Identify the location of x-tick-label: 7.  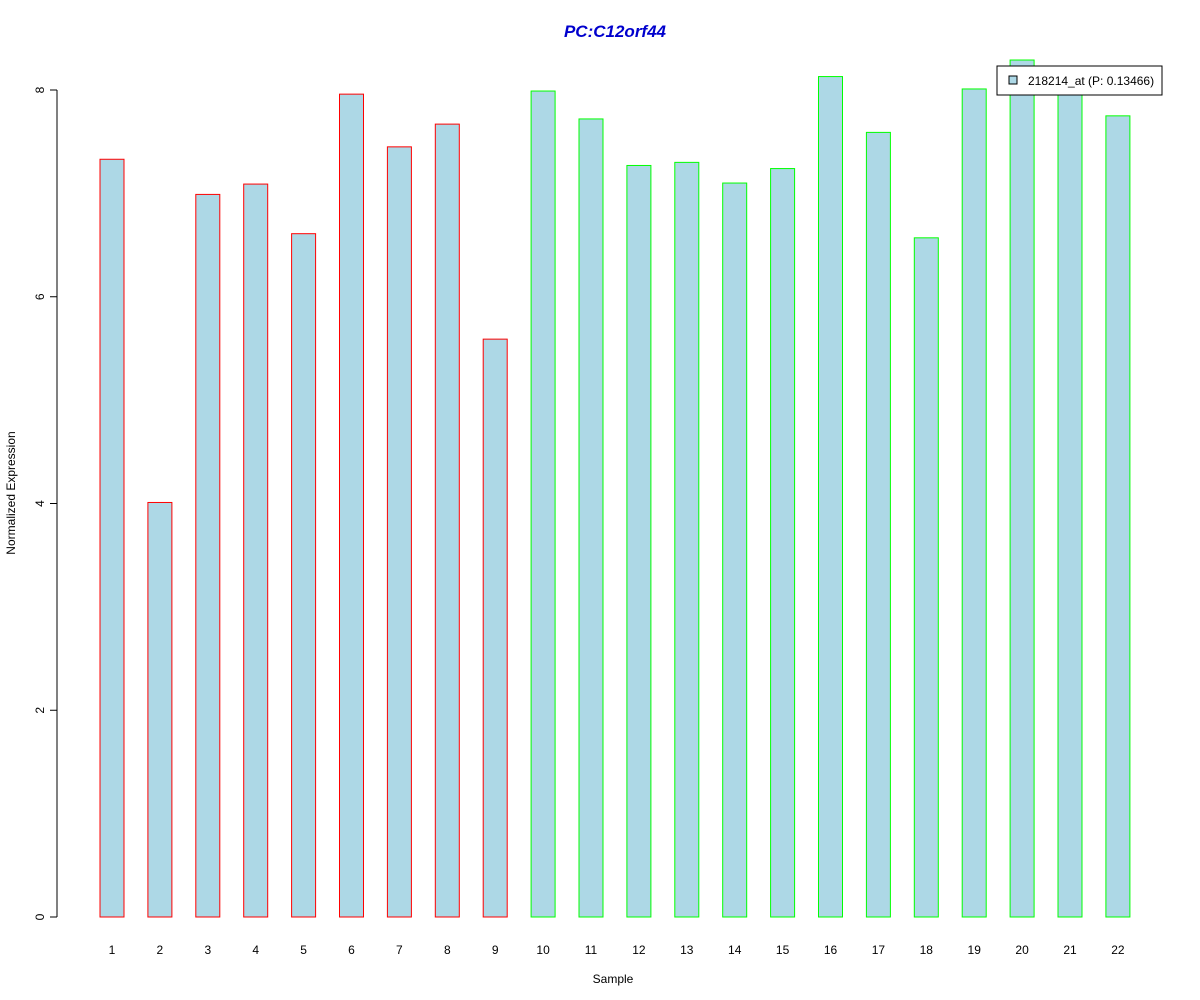
(399, 950).